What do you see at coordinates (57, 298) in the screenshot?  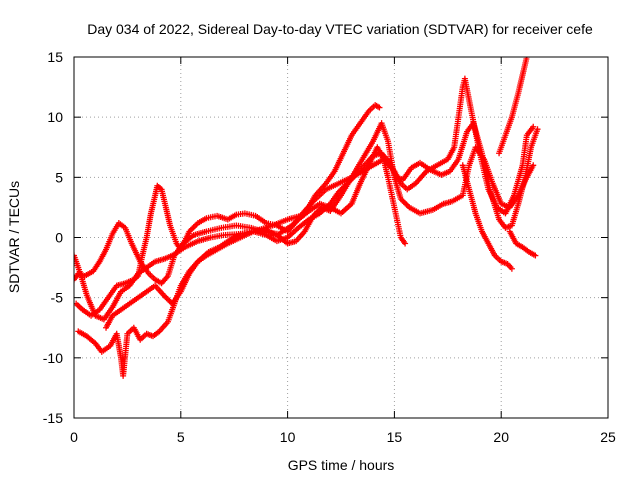 I see `y-tick-label: -5` at bounding box center [57, 298].